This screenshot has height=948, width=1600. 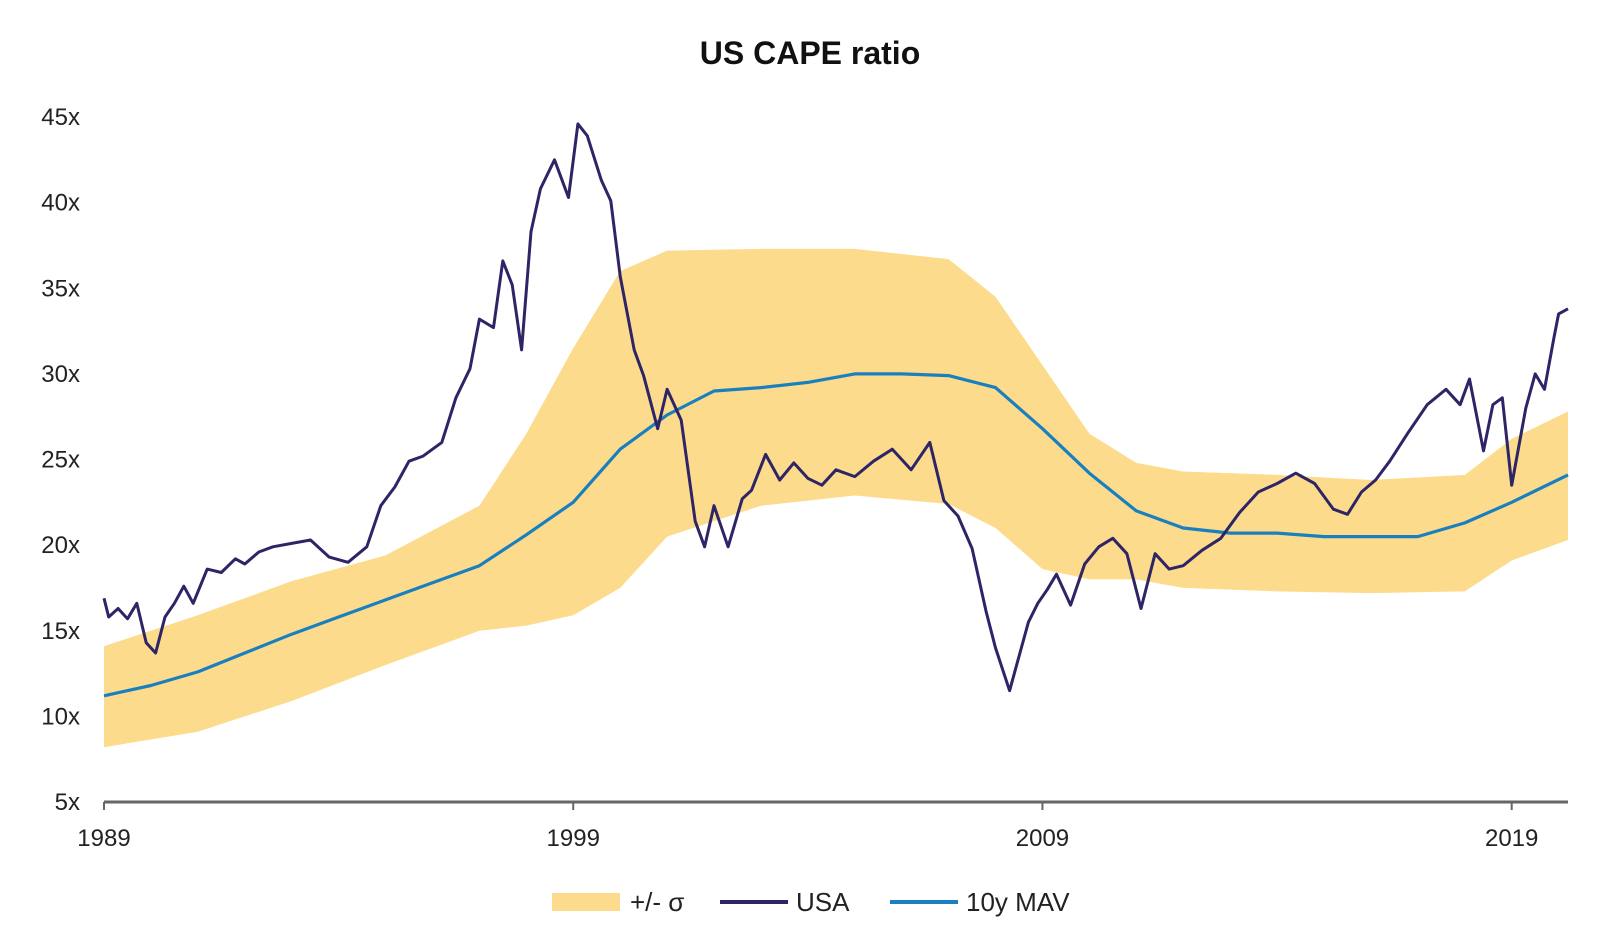 What do you see at coordinates (60, 374) in the screenshot?
I see `y-tick-label: 30x` at bounding box center [60, 374].